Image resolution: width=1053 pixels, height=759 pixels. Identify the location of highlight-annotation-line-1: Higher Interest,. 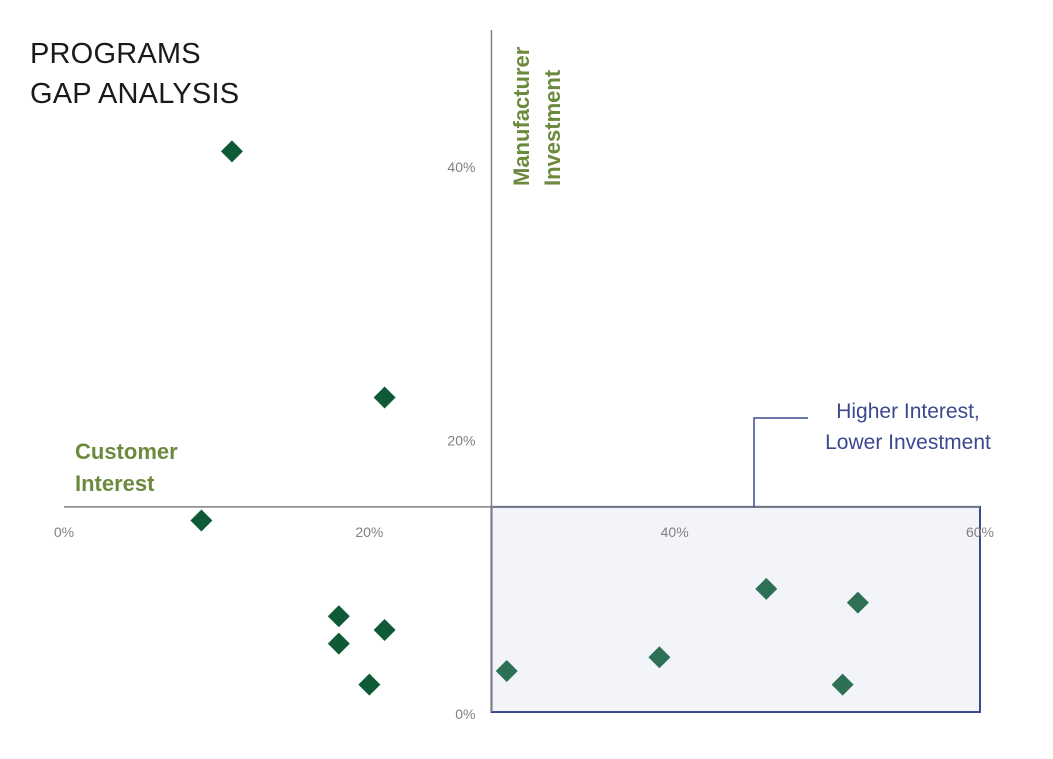
(908, 411).